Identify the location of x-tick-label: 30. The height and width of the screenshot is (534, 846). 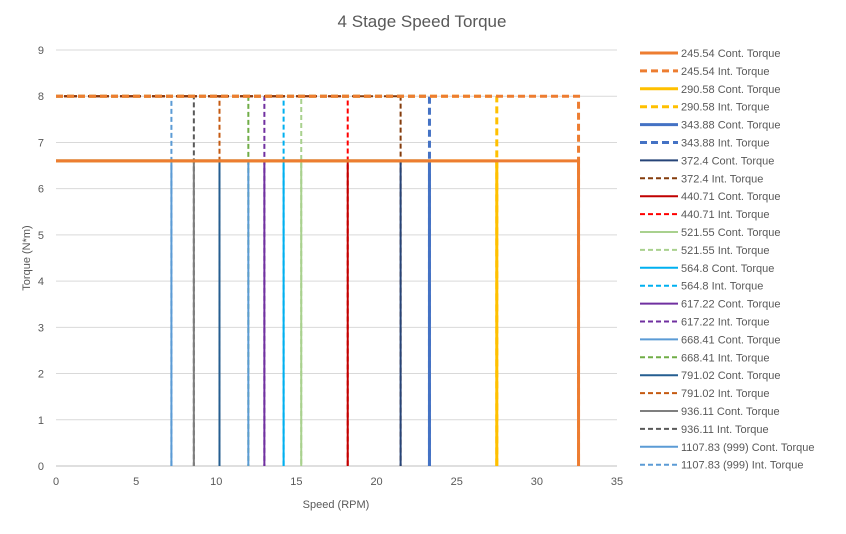
(537, 482).